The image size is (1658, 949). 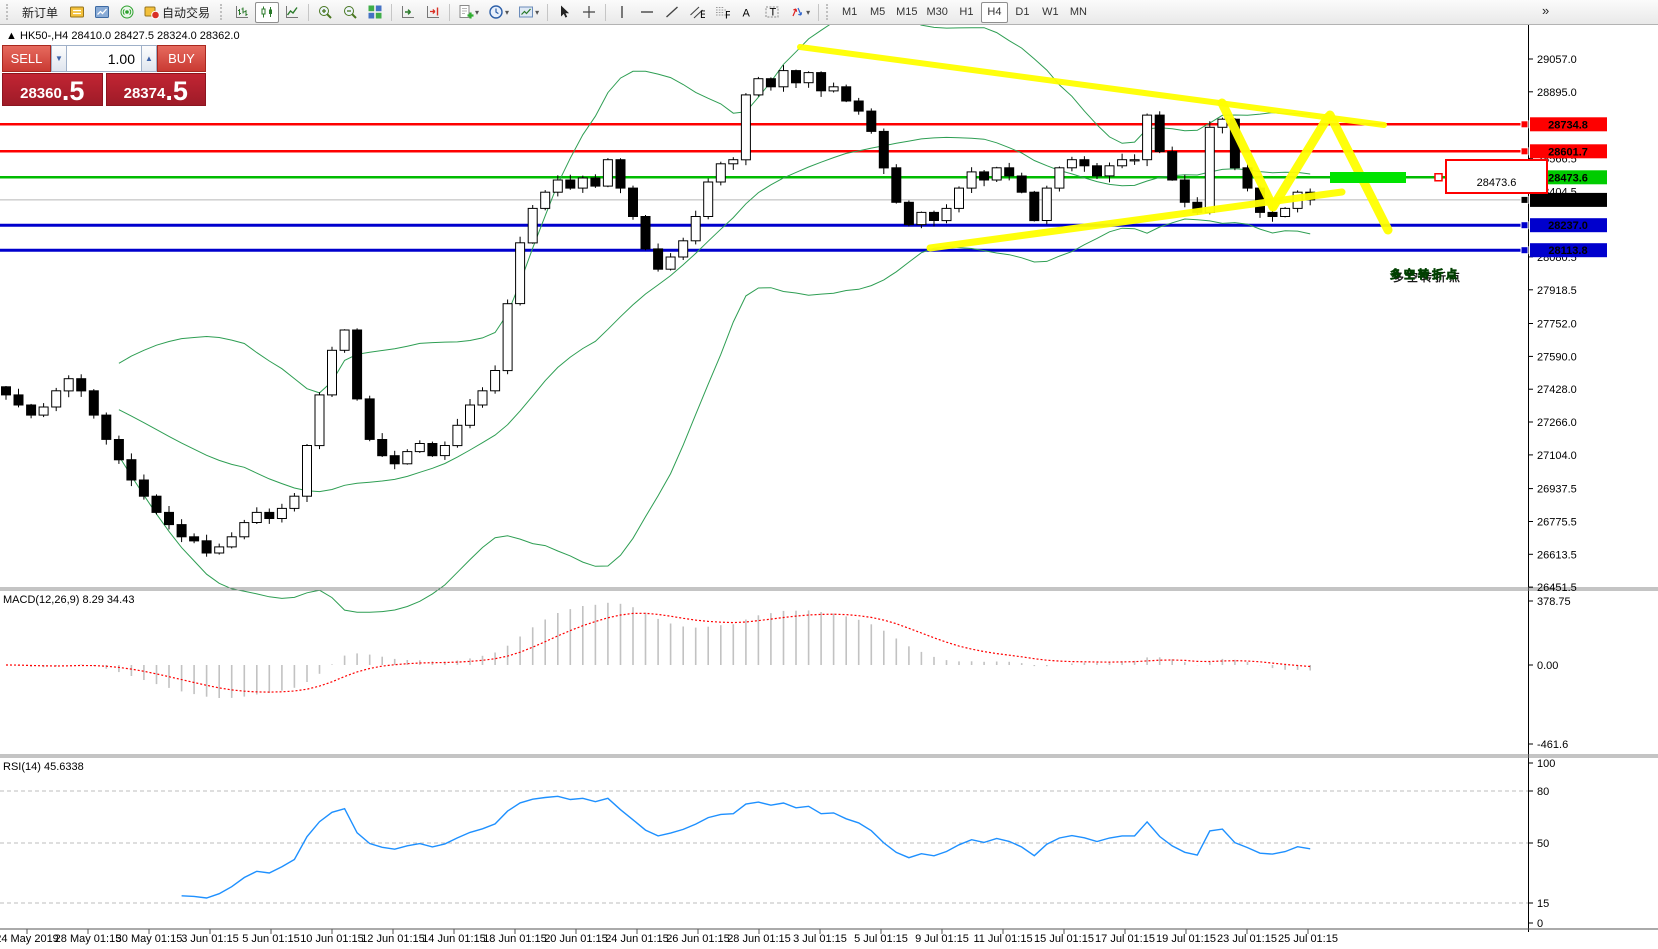 I want to click on date-label: 15 Jul 01:15, so click(x=1064, y=939).